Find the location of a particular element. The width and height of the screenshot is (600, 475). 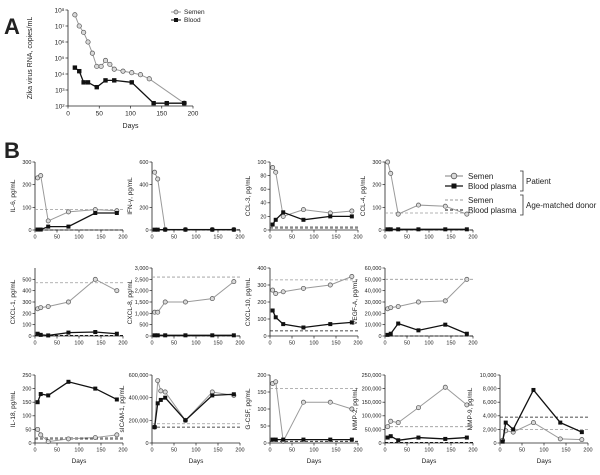

y-tick-label: 500 is located at coordinates (143, 326).